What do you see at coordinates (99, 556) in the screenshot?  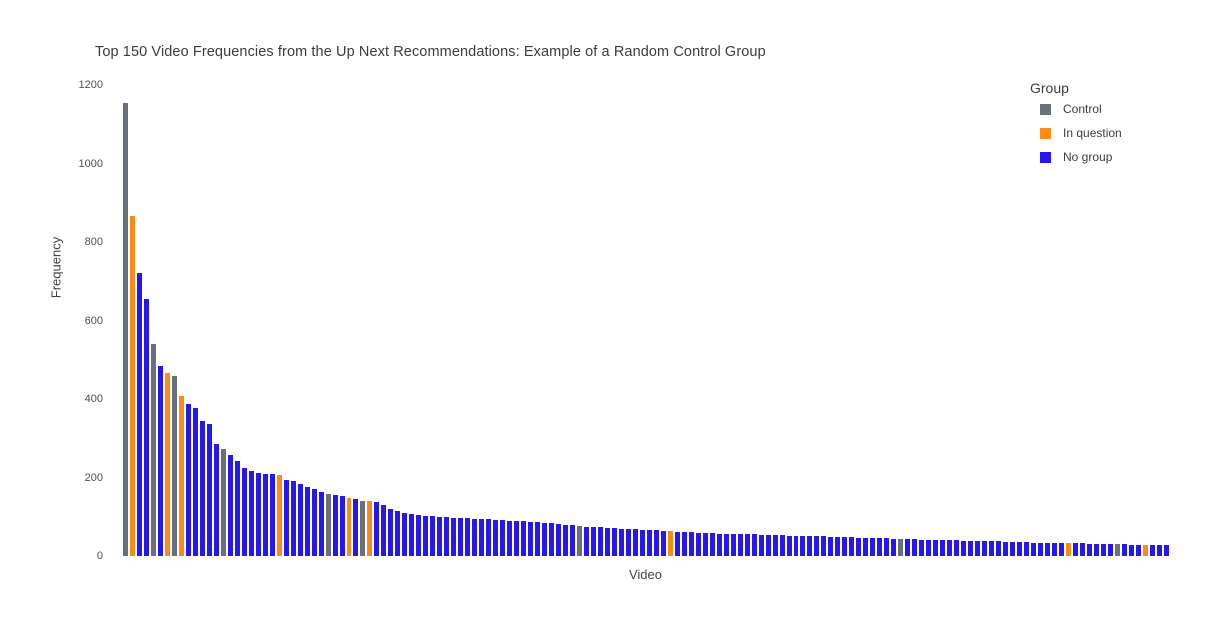 I see `y-tick-label: 0` at bounding box center [99, 556].